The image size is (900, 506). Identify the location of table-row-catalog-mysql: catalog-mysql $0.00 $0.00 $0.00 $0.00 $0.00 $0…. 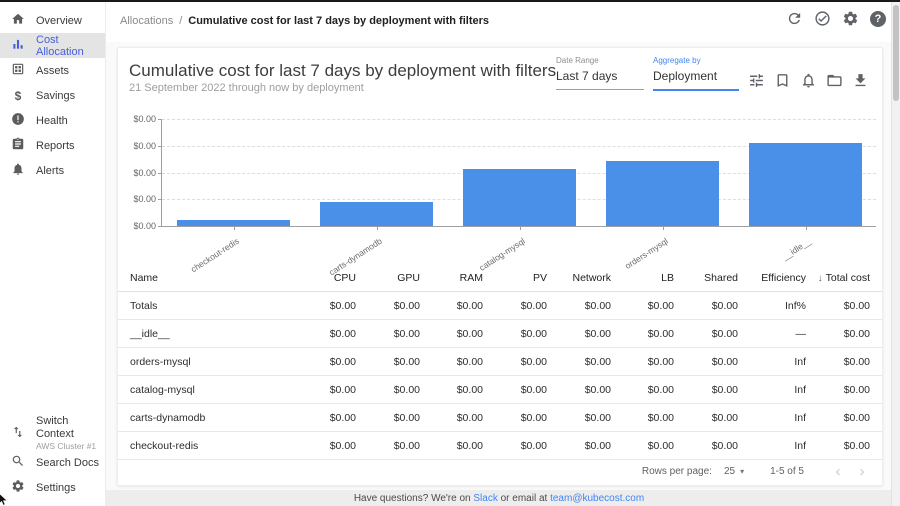
(500, 389).